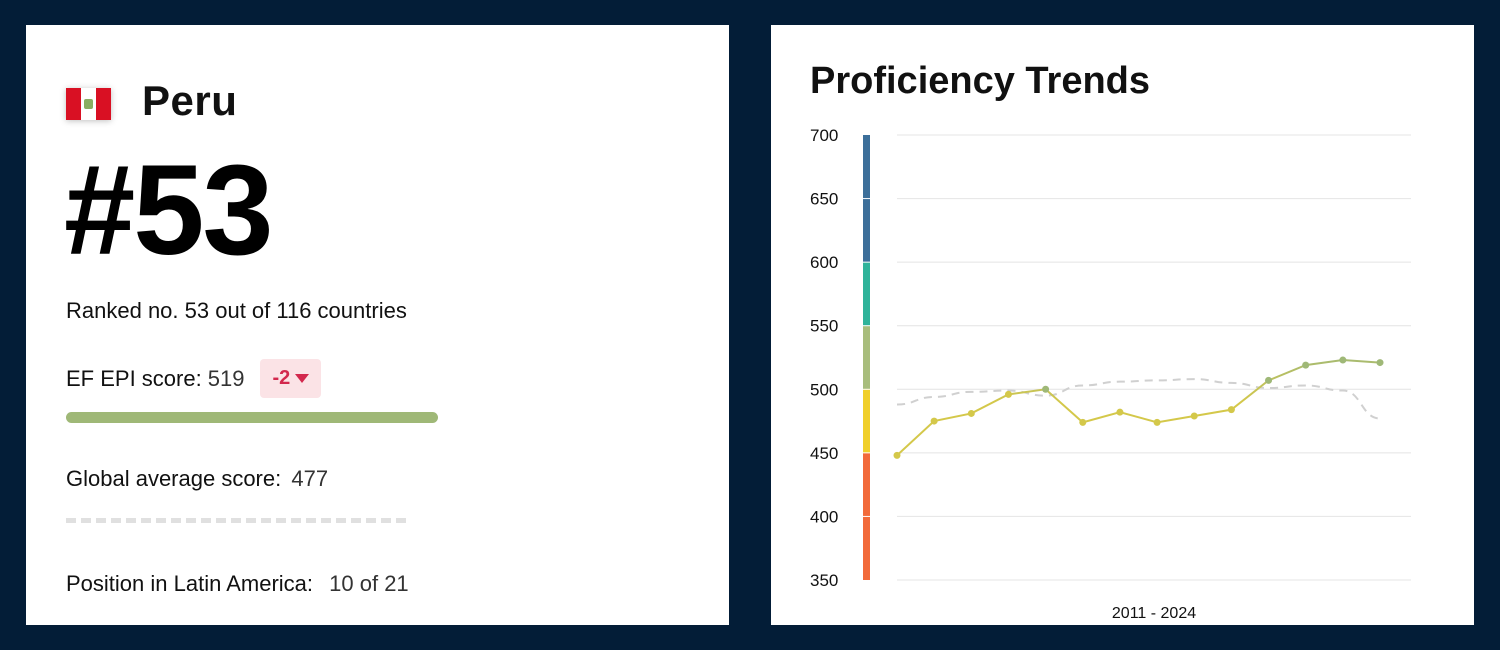 This screenshot has width=1500, height=650. What do you see at coordinates (169, 210) in the screenshot?
I see `rank-number: #53` at bounding box center [169, 210].